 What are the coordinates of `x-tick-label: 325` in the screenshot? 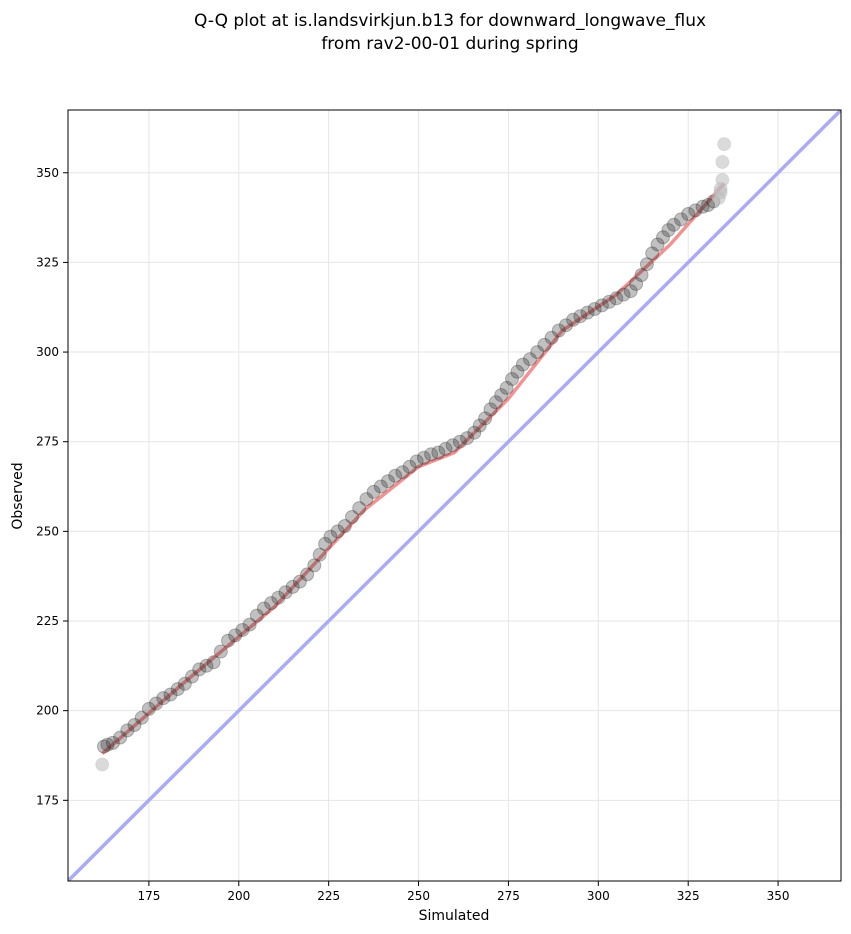 It's located at (688, 896).